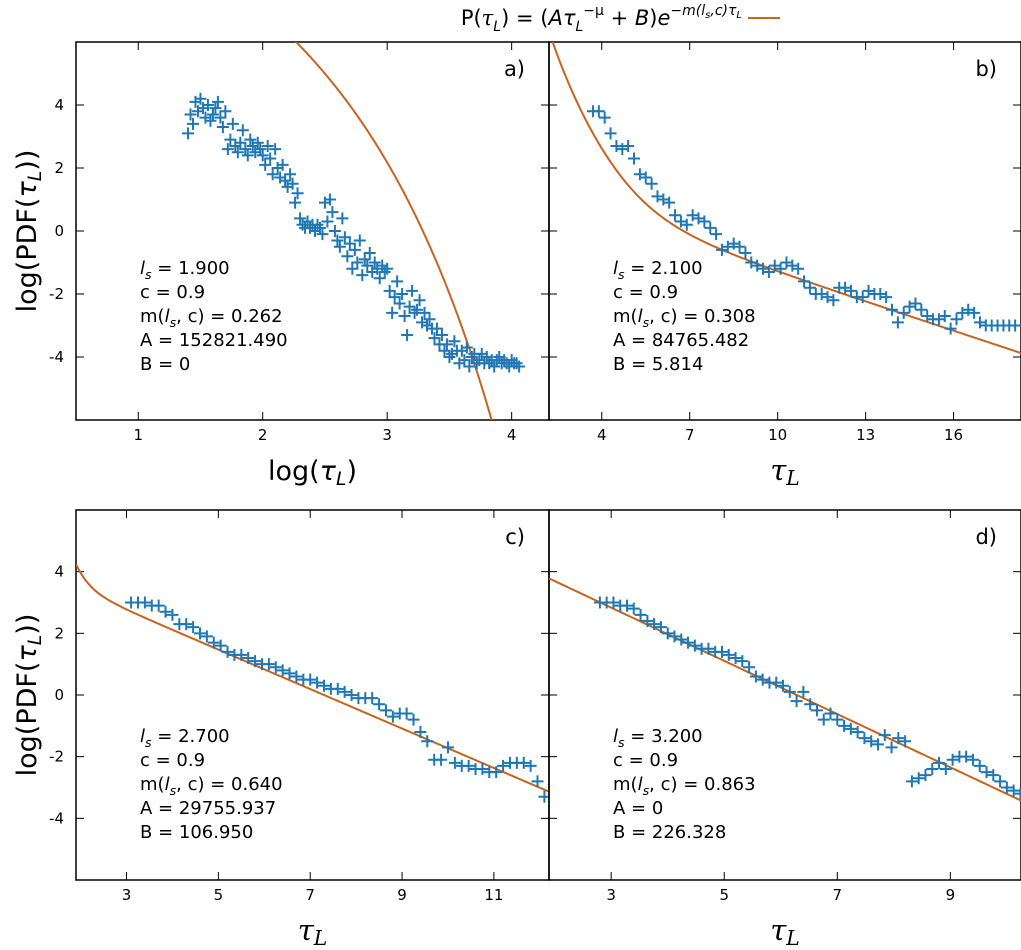  What do you see at coordinates (127, 895) in the screenshot?
I see `x-tick-label: 3` at bounding box center [127, 895].